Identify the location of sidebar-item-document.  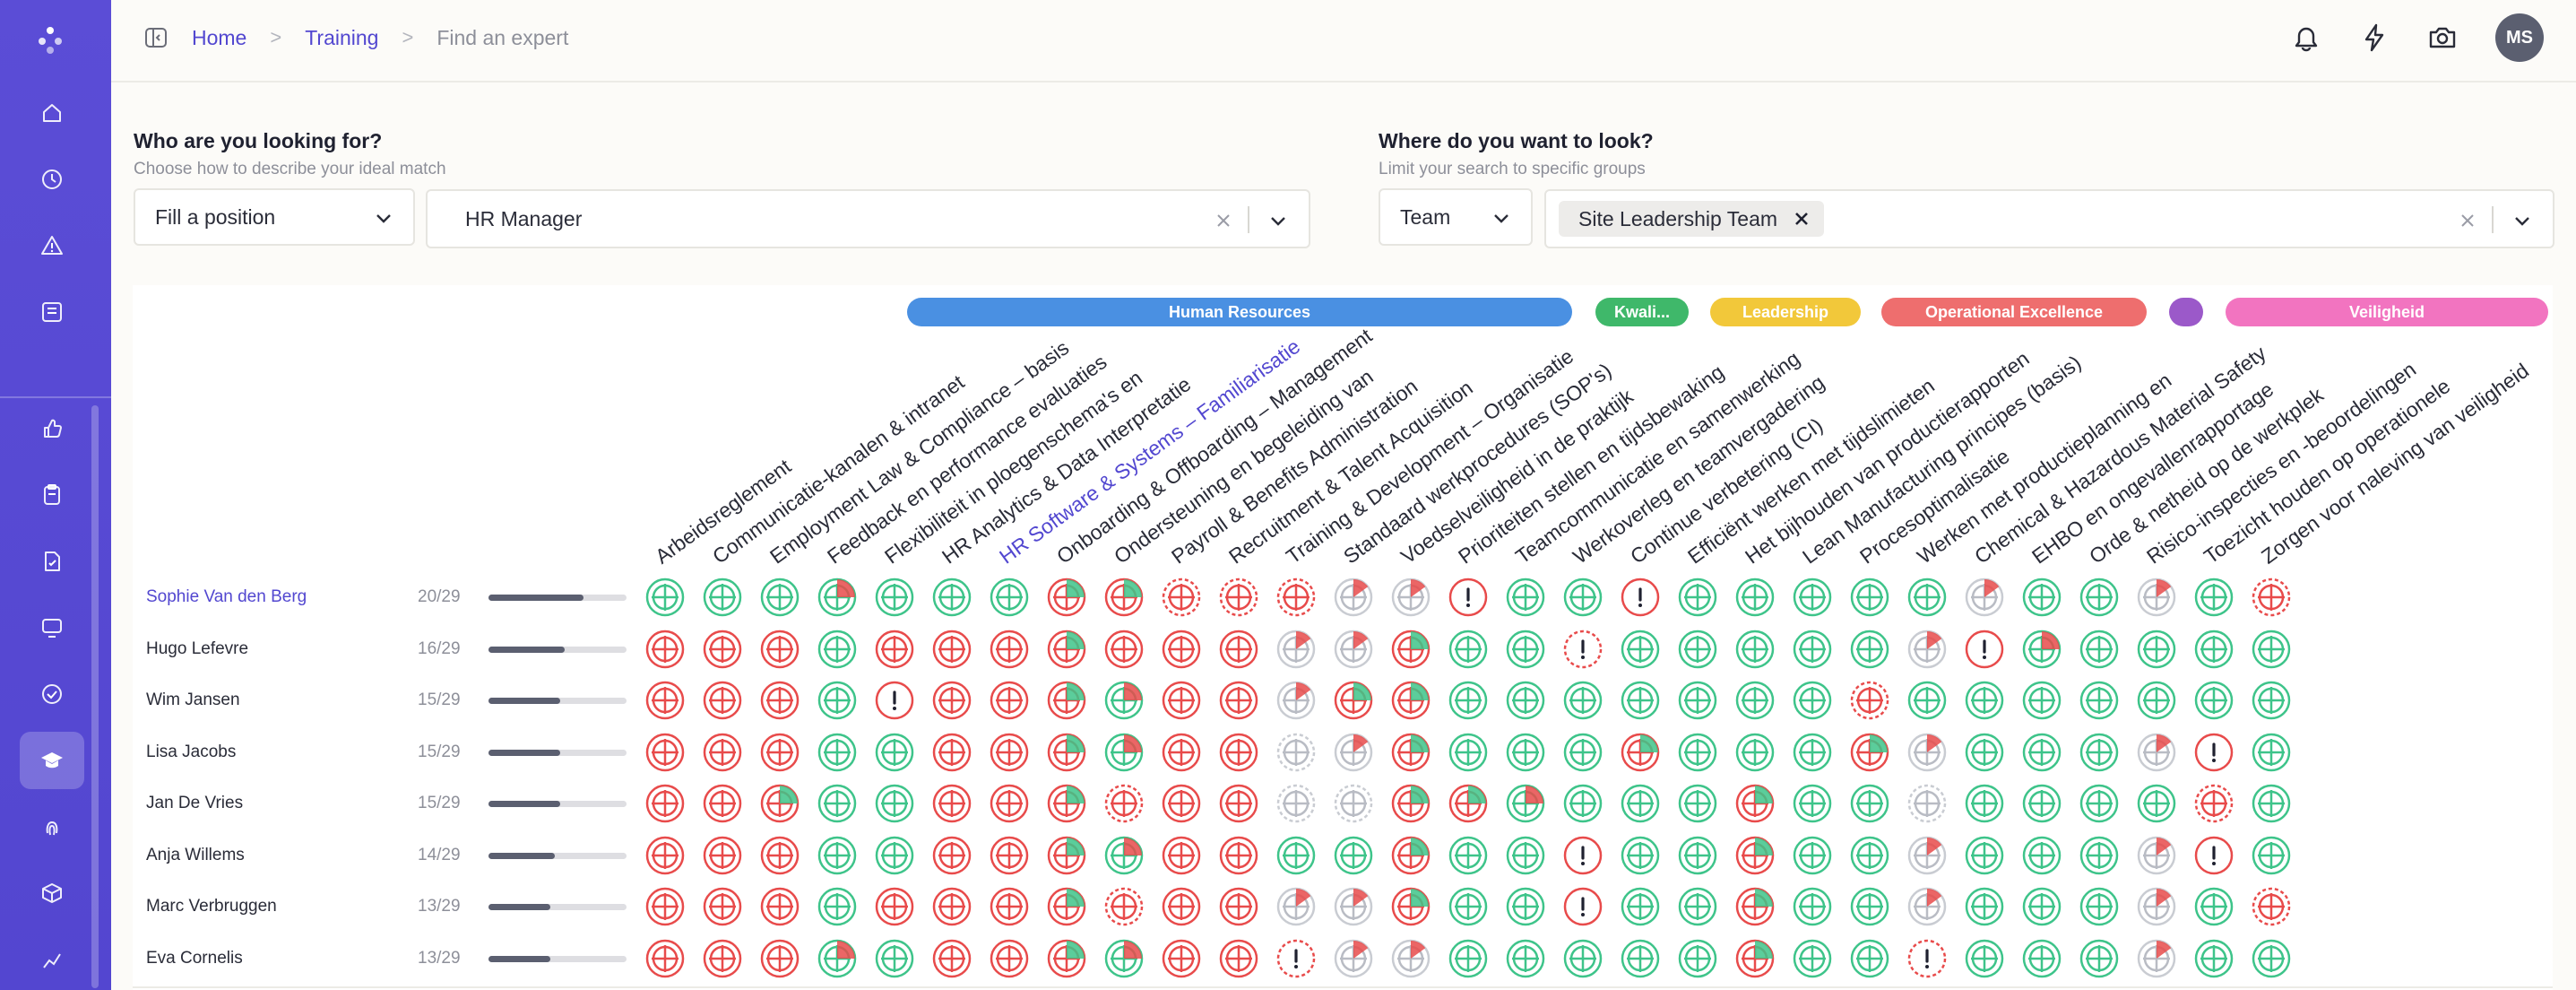
(52, 562).